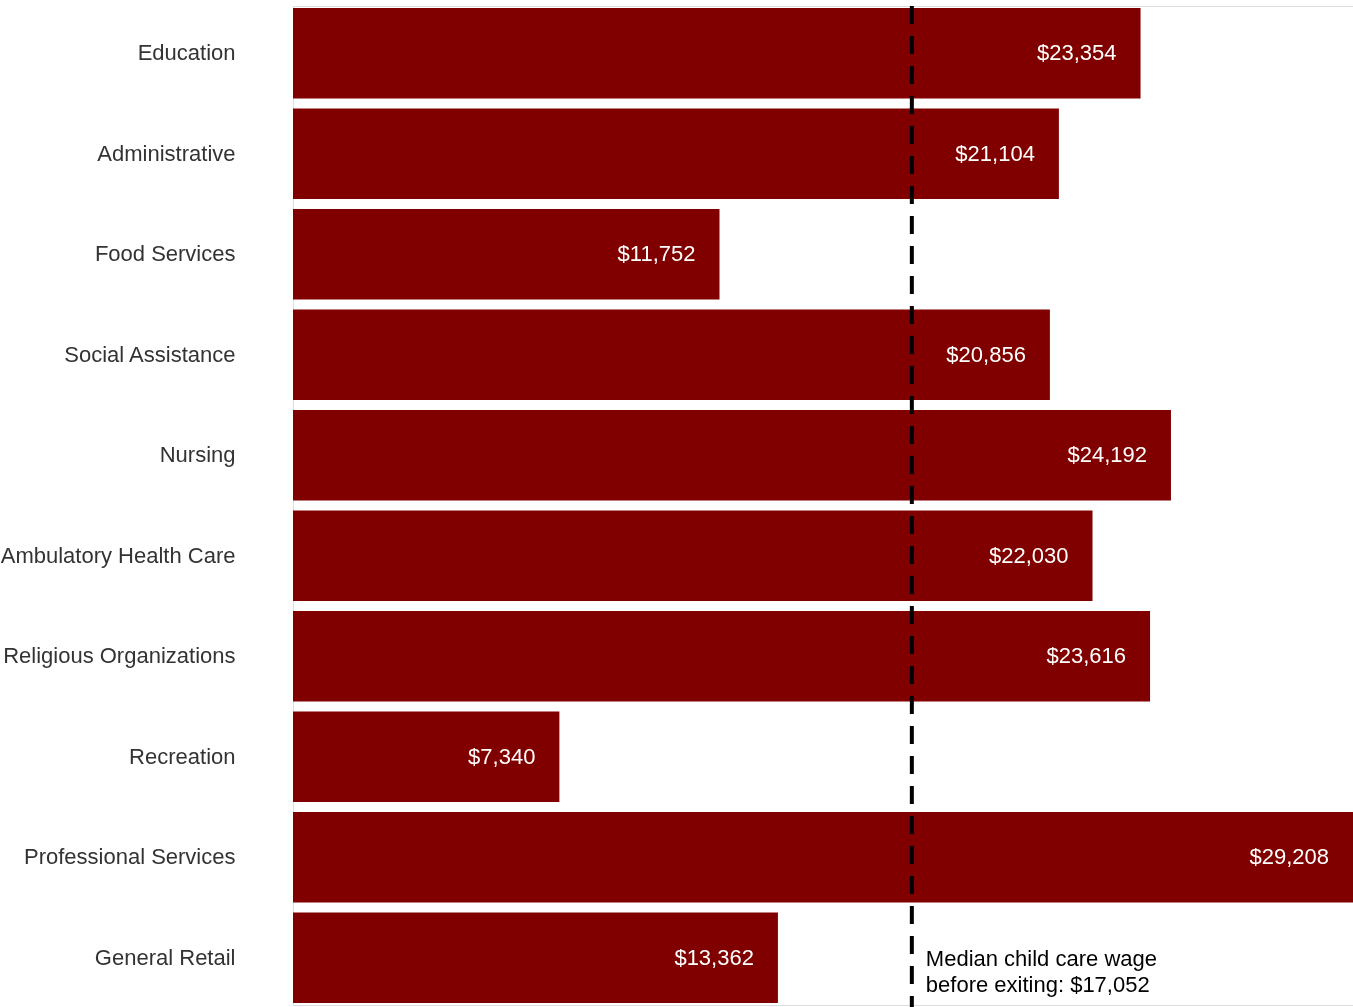 This screenshot has height=1007, width=1353. I want to click on data-label: $22,030, so click(1028, 555).